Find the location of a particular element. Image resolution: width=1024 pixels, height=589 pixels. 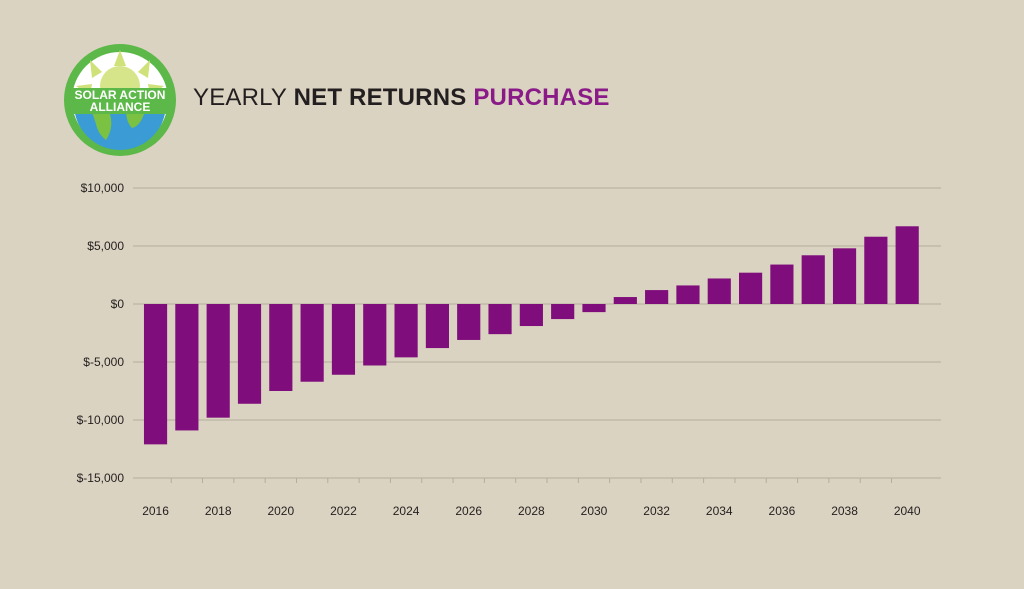

title-part-purchase: PURCHASE is located at coordinates (541, 97).